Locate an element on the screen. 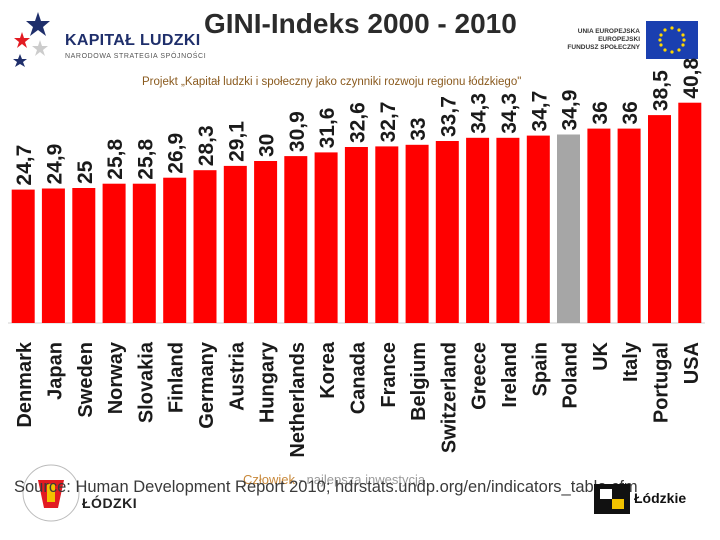 This screenshot has height=540, width=720. bar-austria is located at coordinates (235, 244).